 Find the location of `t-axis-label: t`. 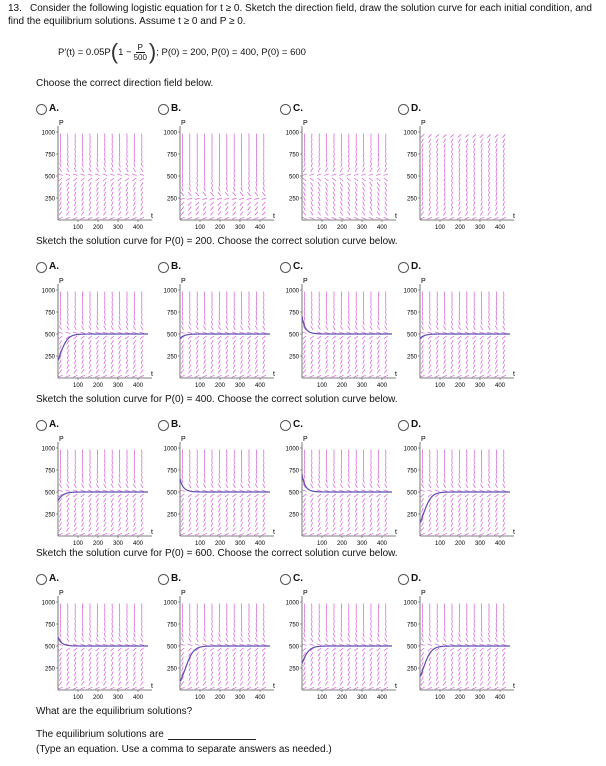

t-axis-label: t is located at coordinates (152, 532).